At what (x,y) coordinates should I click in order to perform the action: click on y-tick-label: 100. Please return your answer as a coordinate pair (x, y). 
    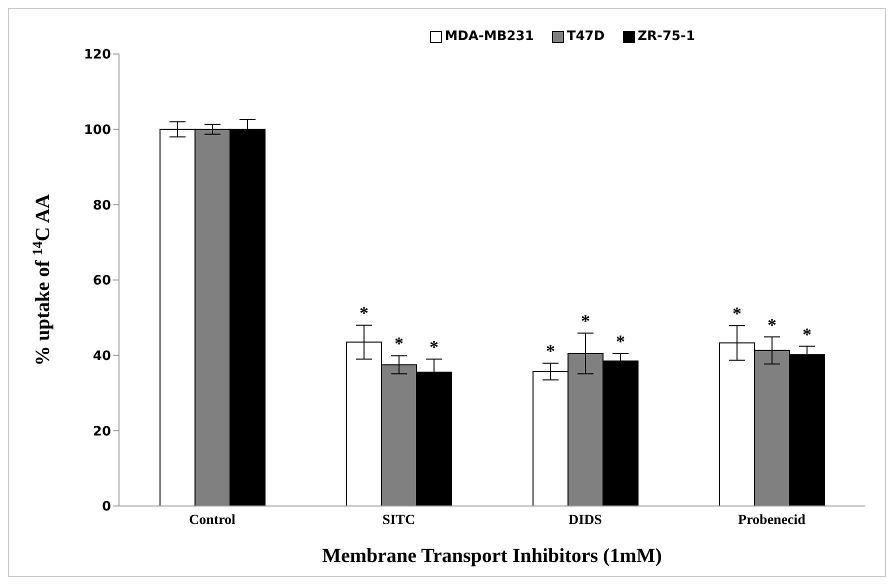
    Looking at the image, I should click on (97, 130).